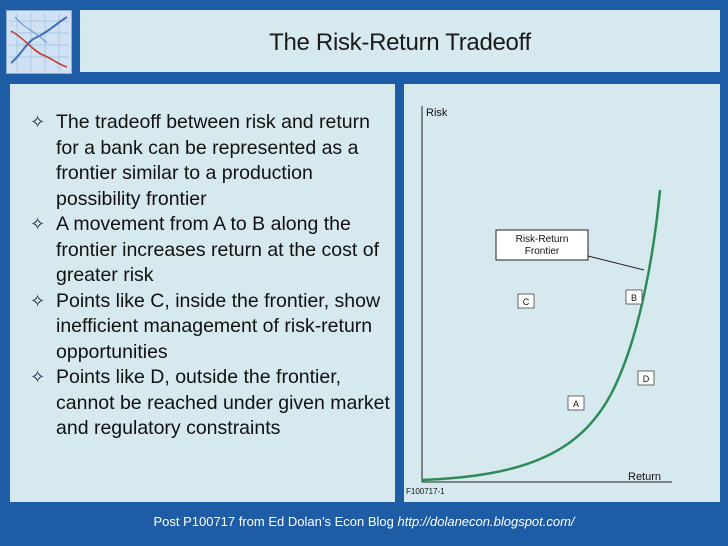  Describe the element at coordinates (616, 263) in the screenshot. I see `frontier-leader-line` at that location.